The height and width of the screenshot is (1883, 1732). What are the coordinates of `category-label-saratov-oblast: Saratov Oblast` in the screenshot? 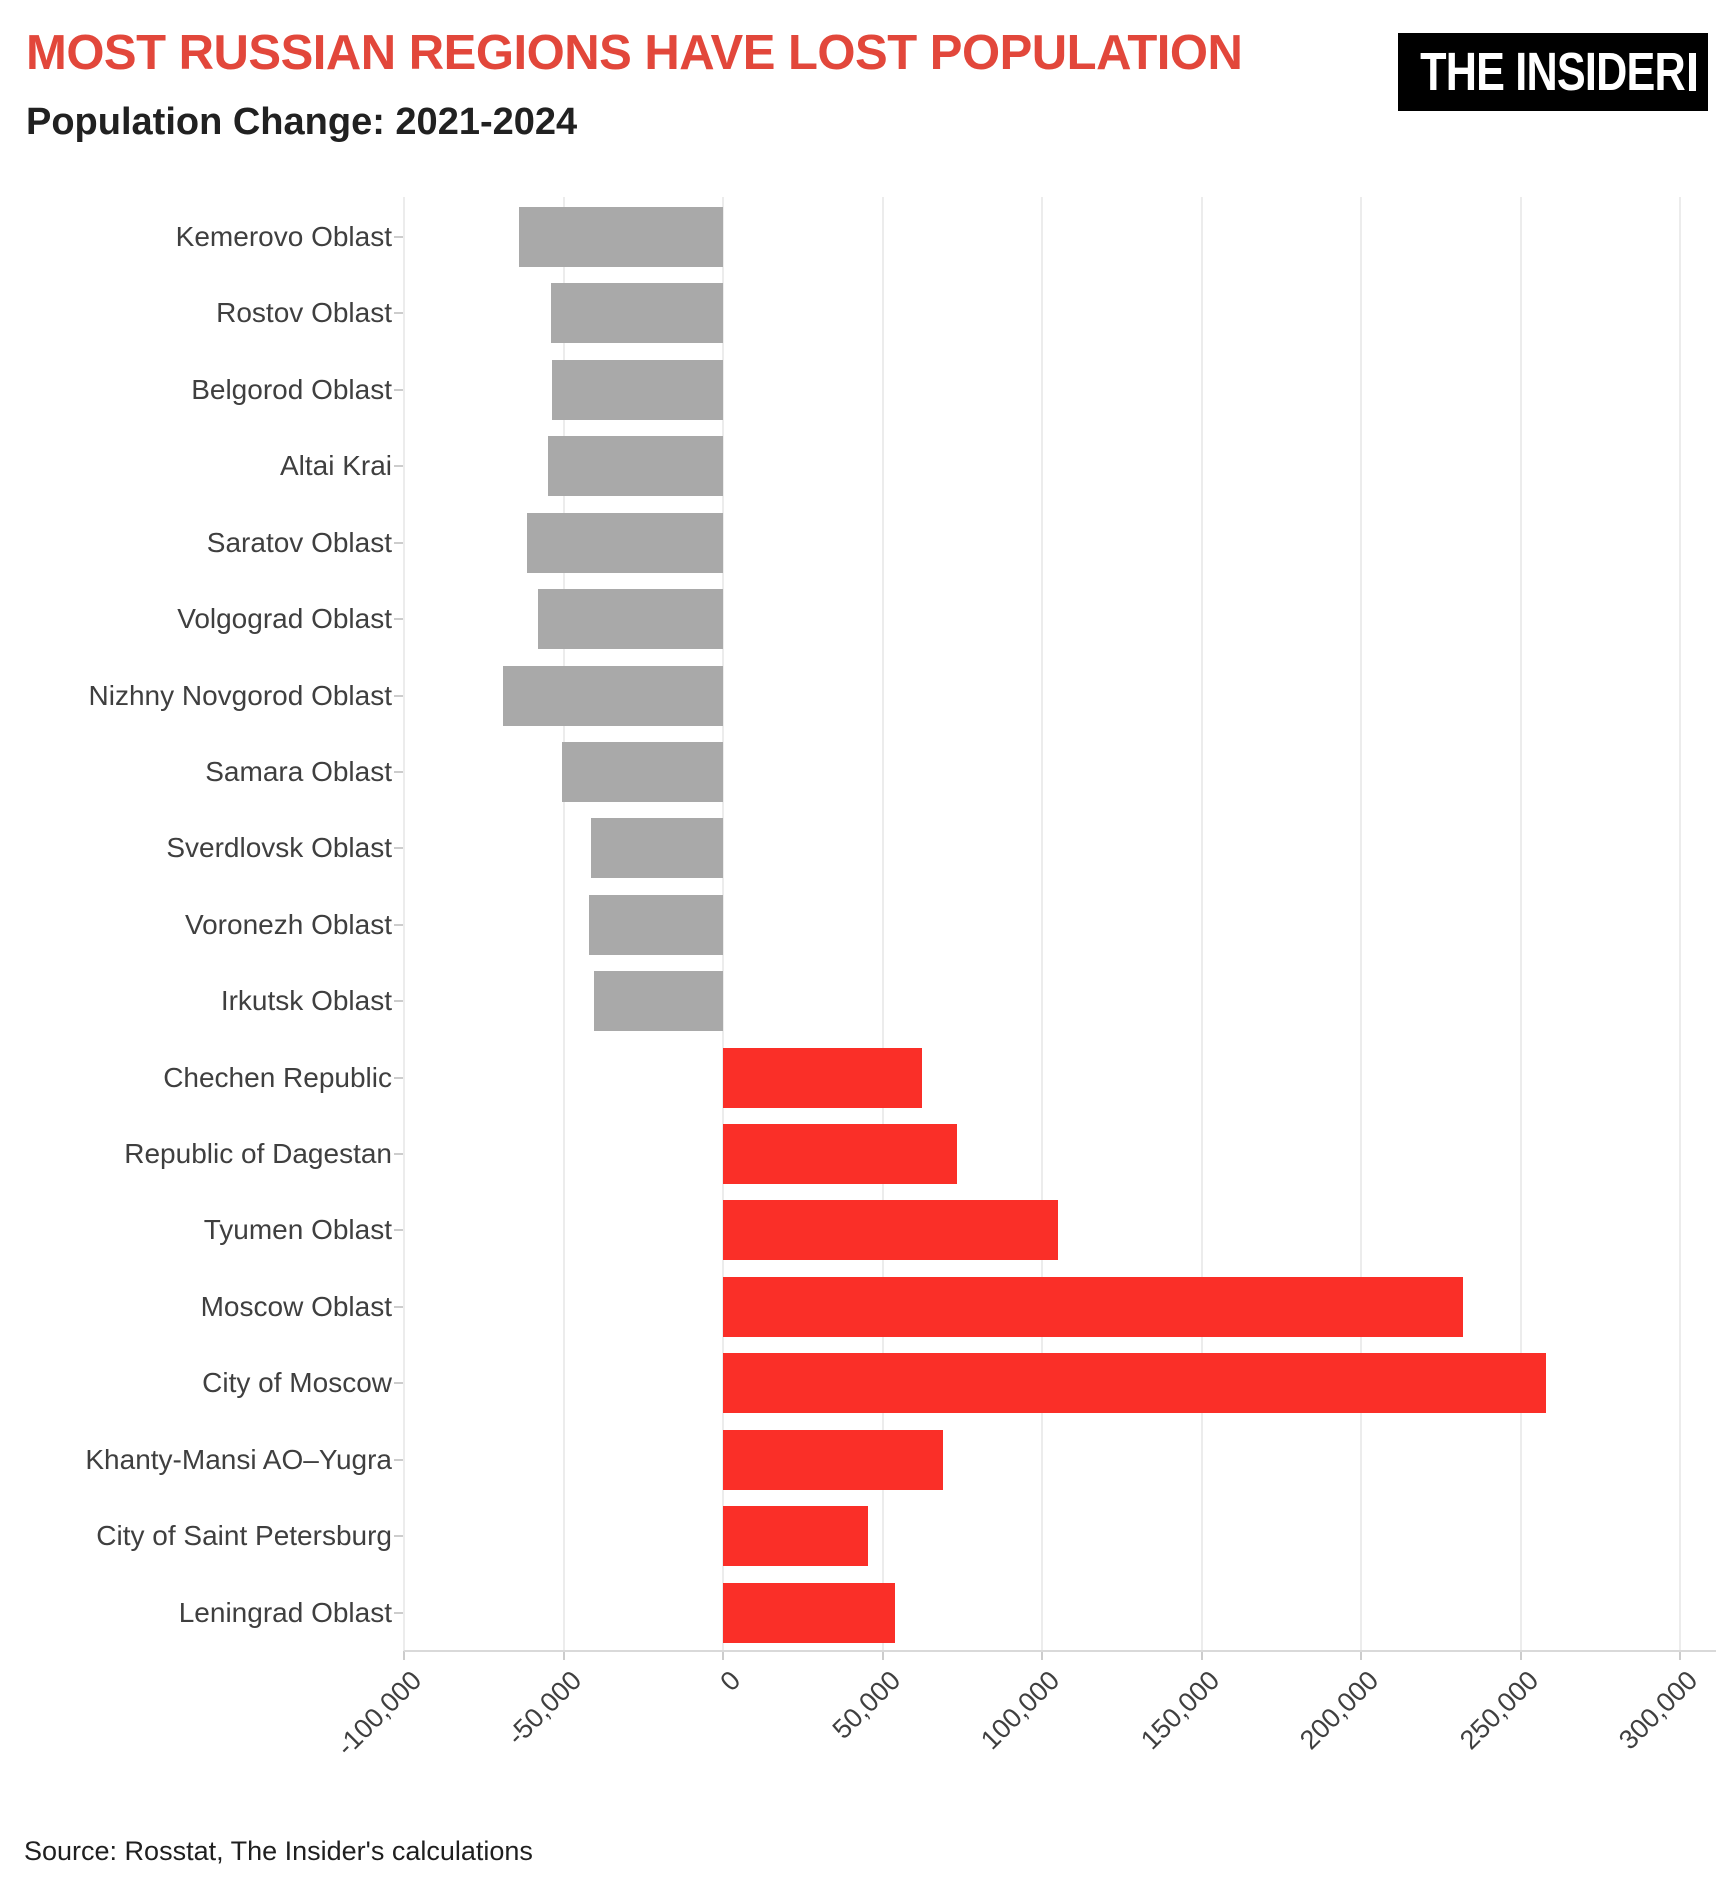 It's located at (299, 542).